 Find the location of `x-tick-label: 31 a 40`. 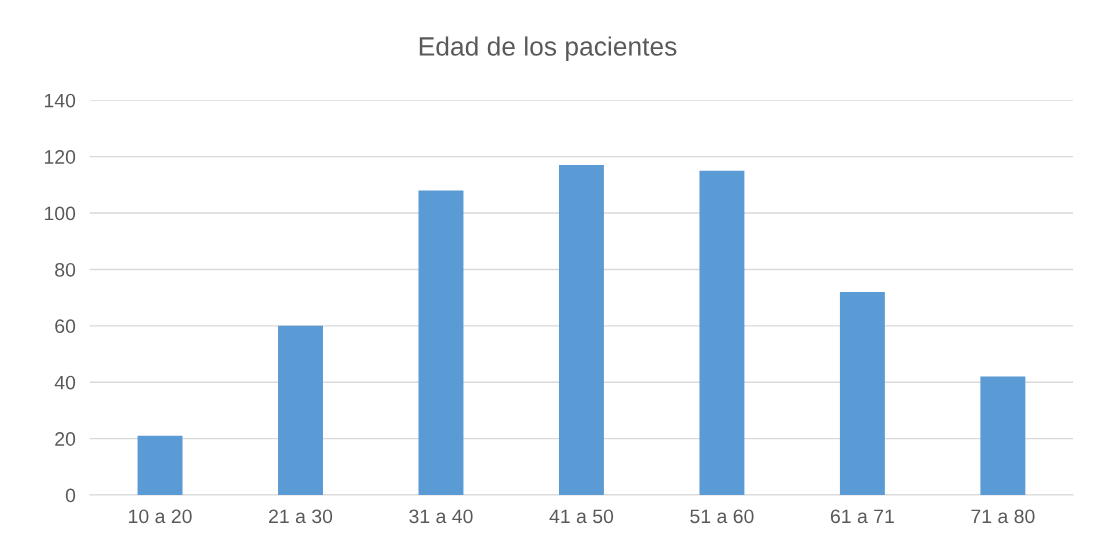

x-tick-label: 31 a 40 is located at coordinates (441, 516).